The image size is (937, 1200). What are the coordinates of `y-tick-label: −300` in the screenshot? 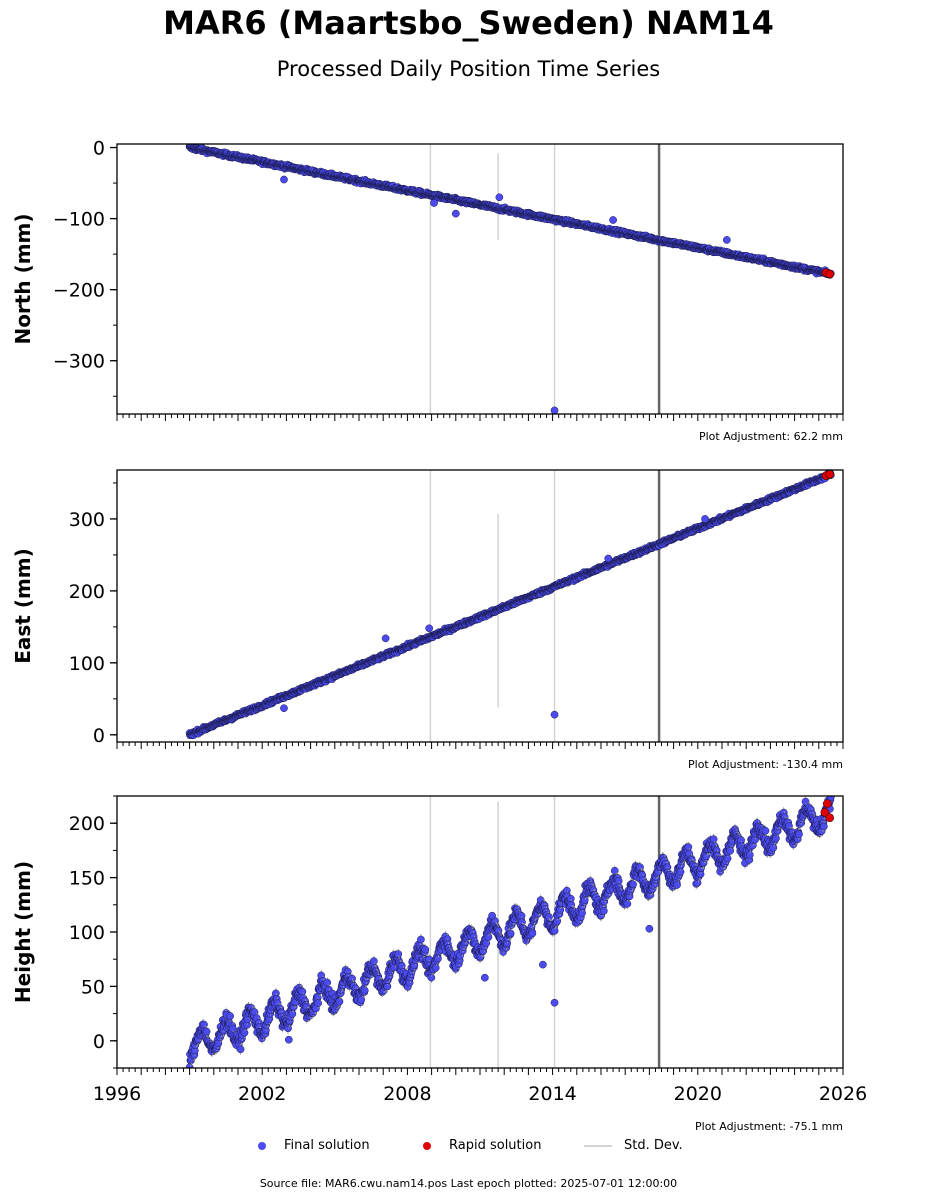 It's located at (79, 362).